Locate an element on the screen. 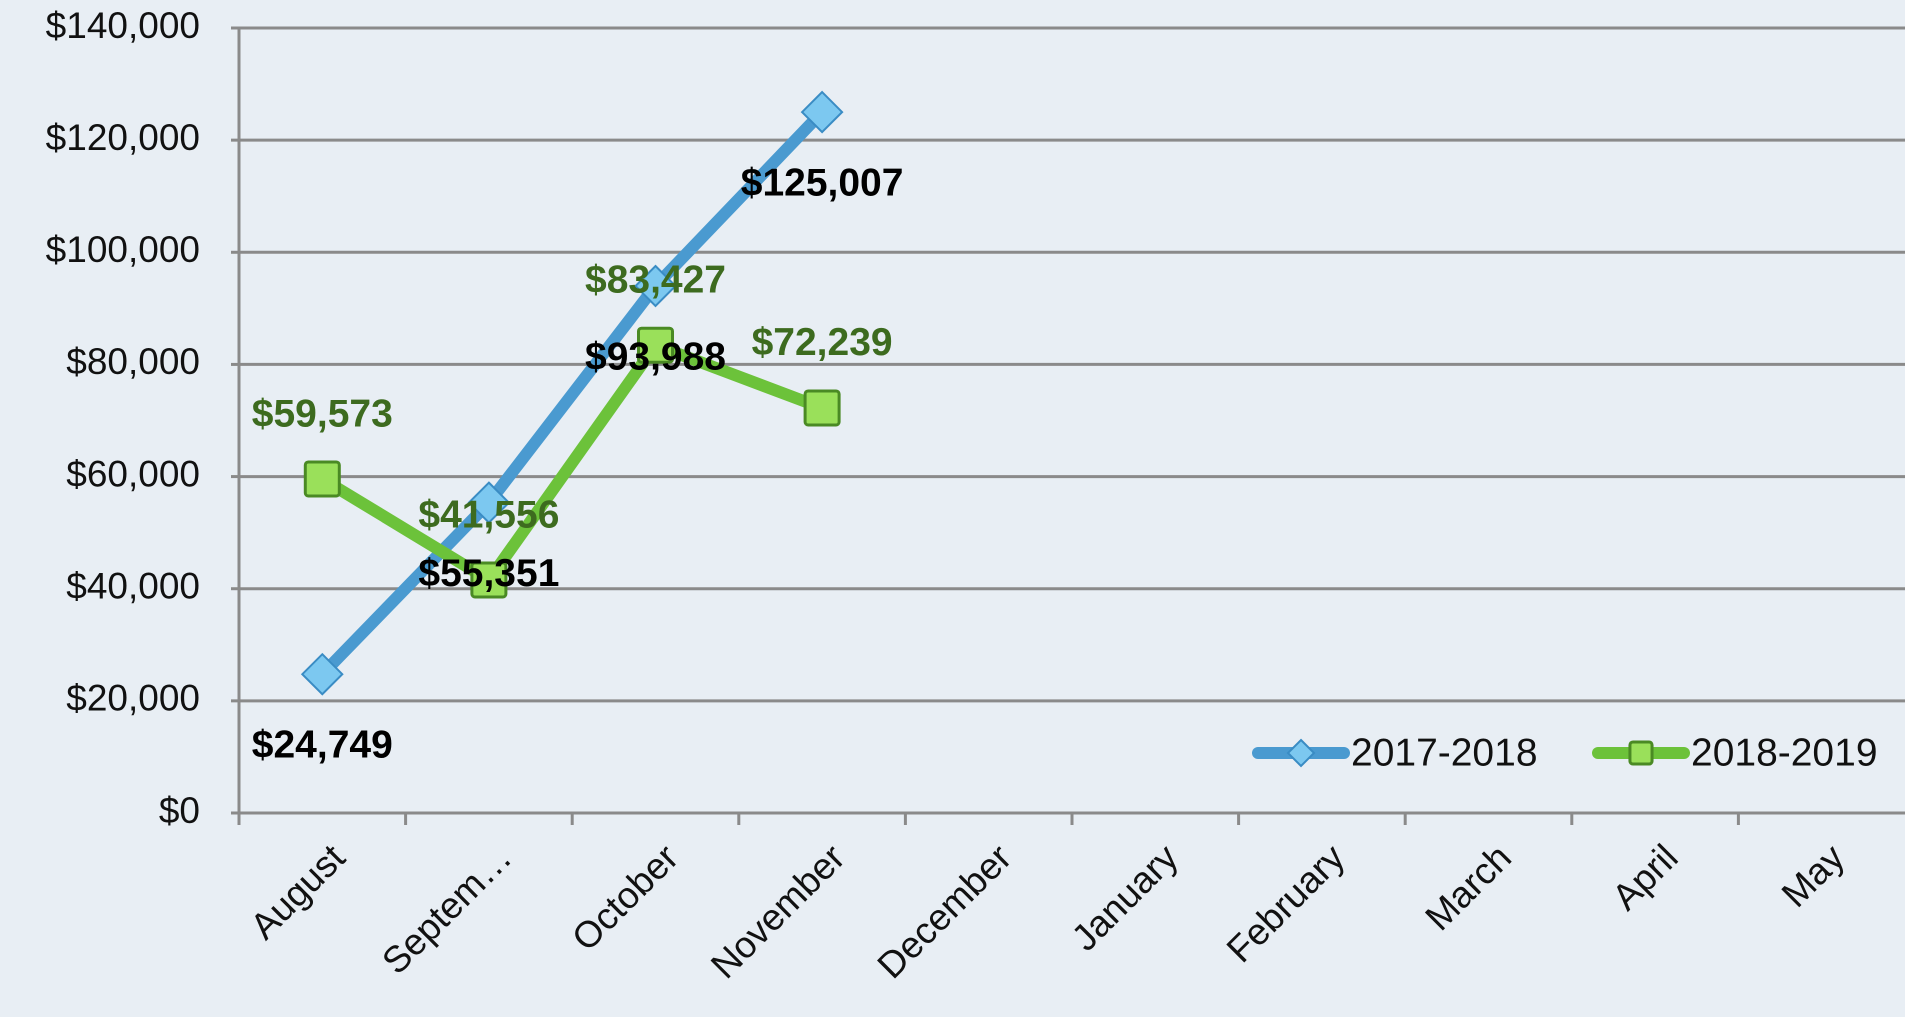  data-label: $24,749 is located at coordinates (322, 745).